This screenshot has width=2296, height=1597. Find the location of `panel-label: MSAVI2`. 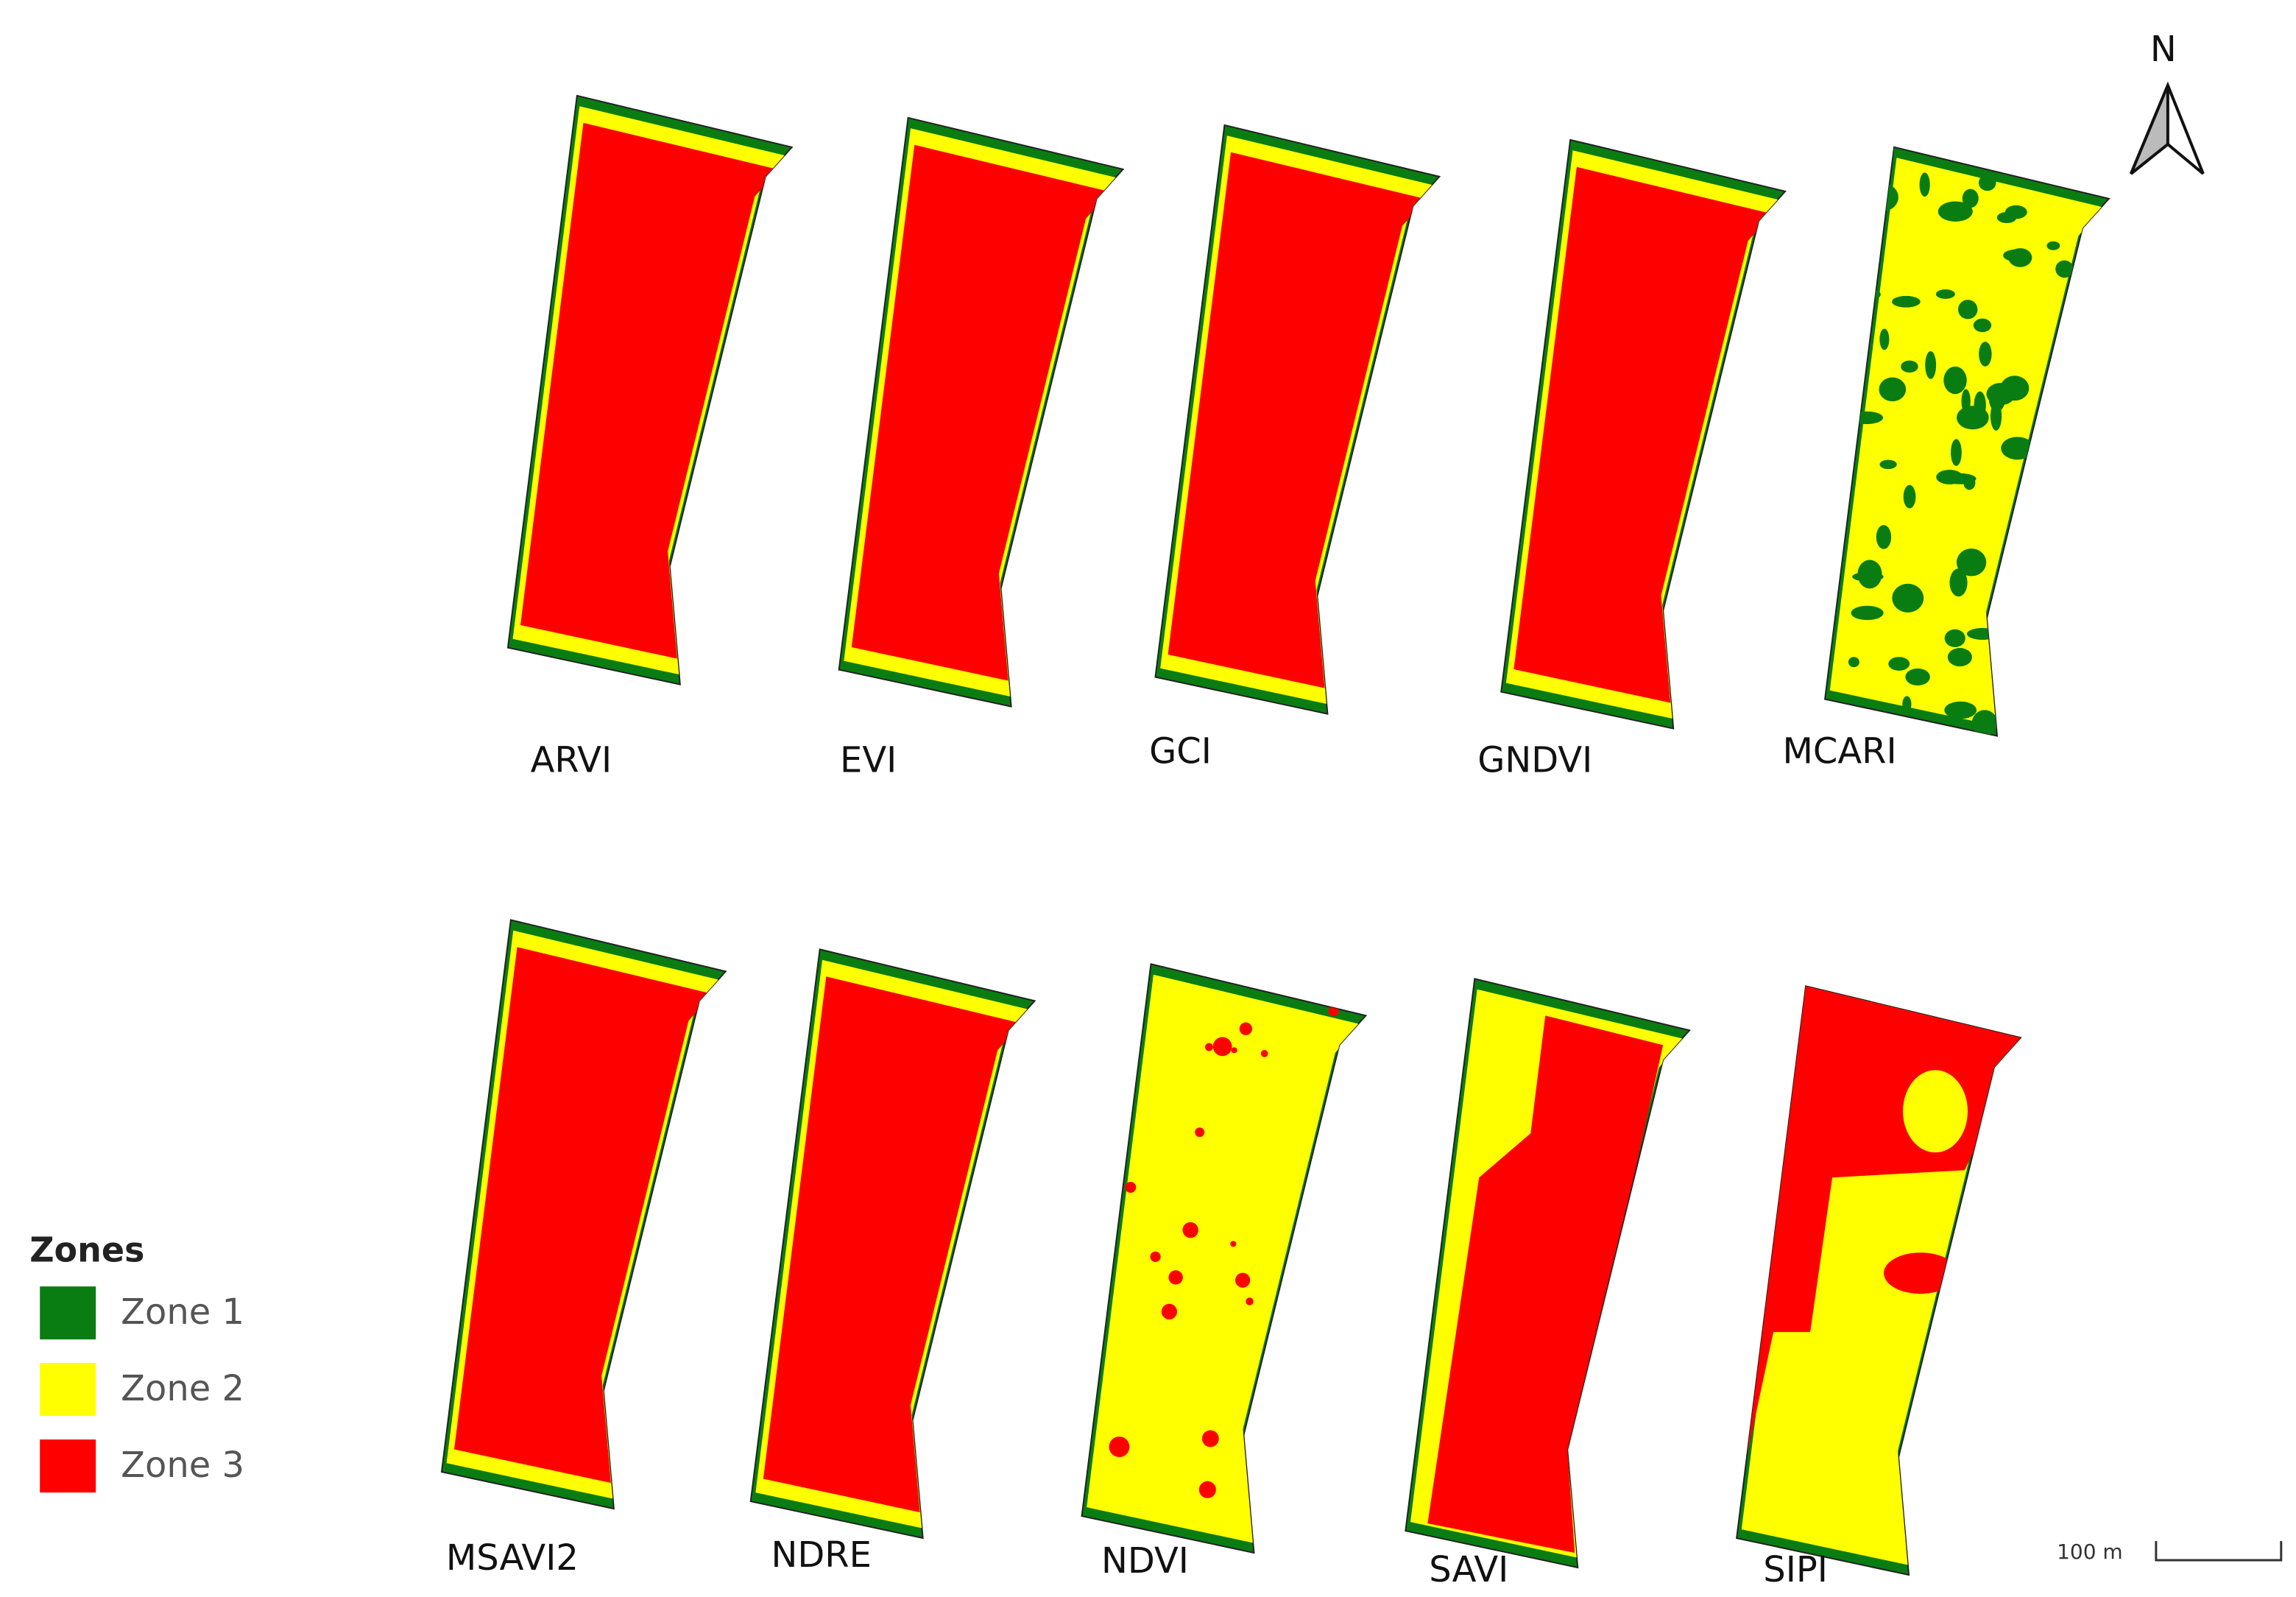

panel-label: MSAVI2 is located at coordinates (513, 1558).